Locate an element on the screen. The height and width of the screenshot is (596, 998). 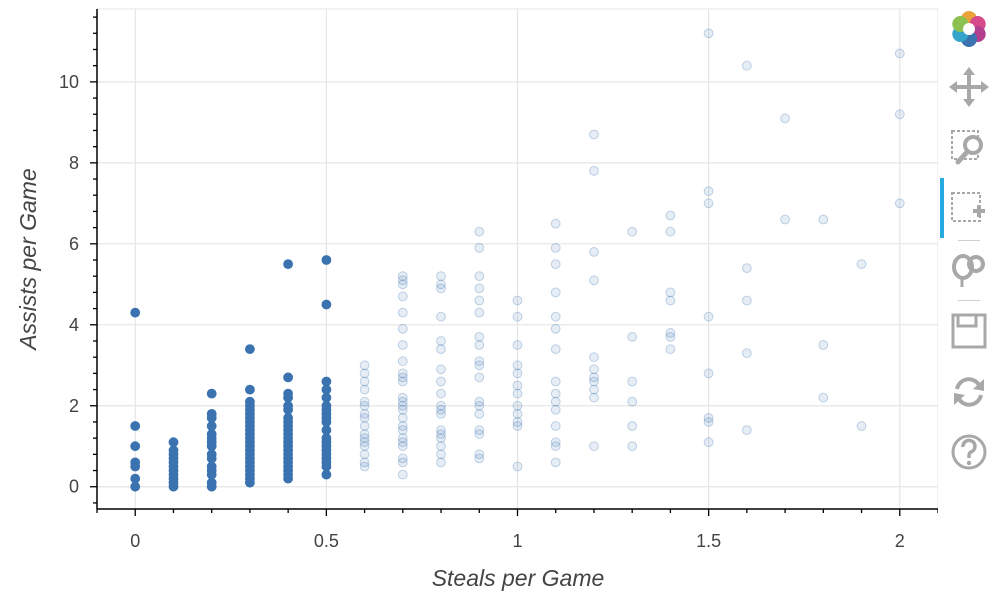
x-tick-label: 2 is located at coordinates (900, 541).